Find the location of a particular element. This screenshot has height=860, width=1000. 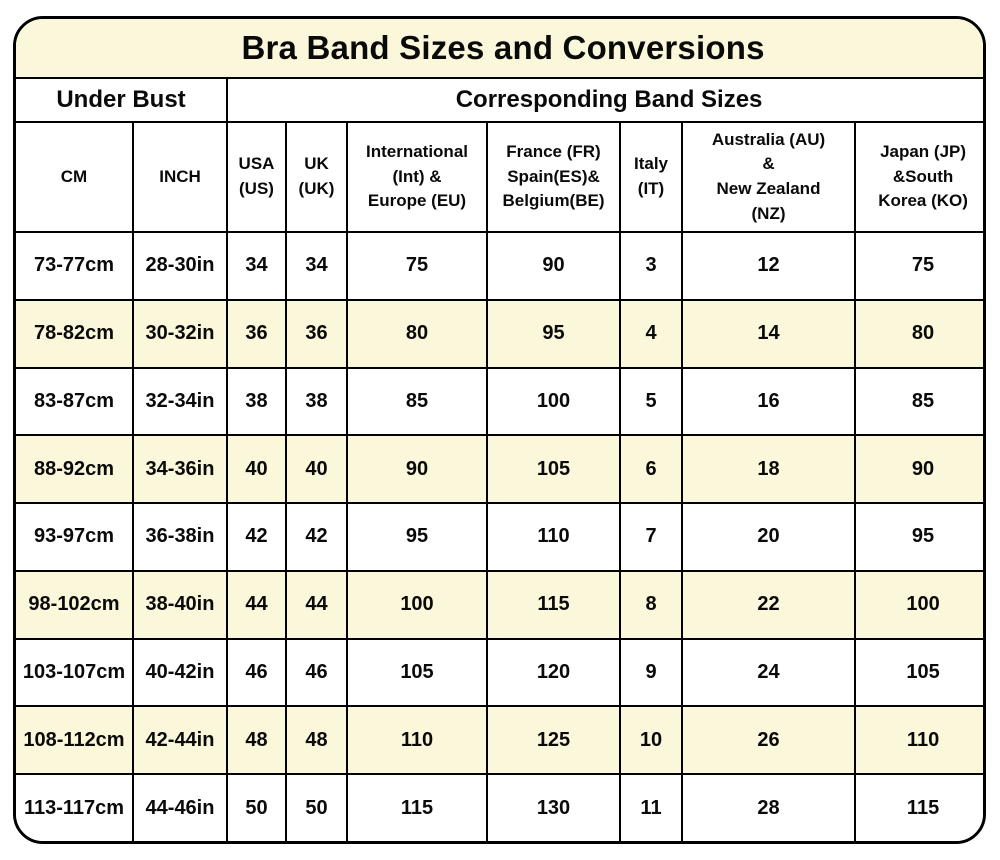

table-row: 83-87cm 32-34in 38 38 85 100 5 16 85 is located at coordinates (499, 401).